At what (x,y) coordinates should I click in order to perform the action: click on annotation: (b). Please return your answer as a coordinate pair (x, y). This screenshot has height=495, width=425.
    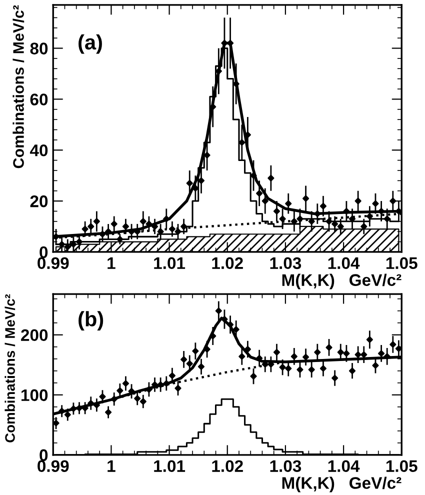
    Looking at the image, I should click on (91, 321).